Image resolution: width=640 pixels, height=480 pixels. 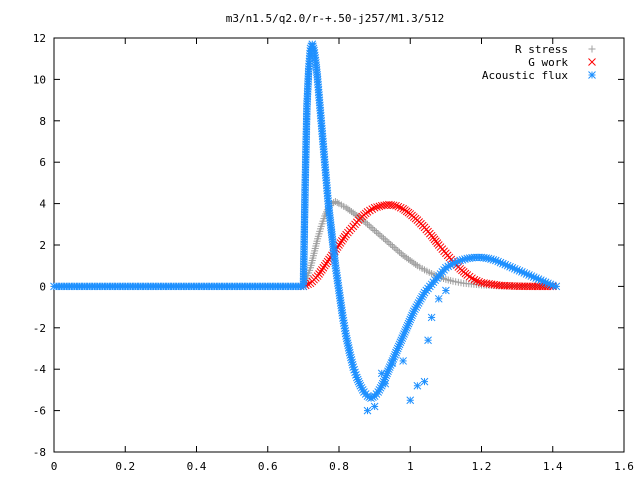 What do you see at coordinates (42, 121) in the screenshot?
I see `y-tick-label: 8` at bounding box center [42, 121].